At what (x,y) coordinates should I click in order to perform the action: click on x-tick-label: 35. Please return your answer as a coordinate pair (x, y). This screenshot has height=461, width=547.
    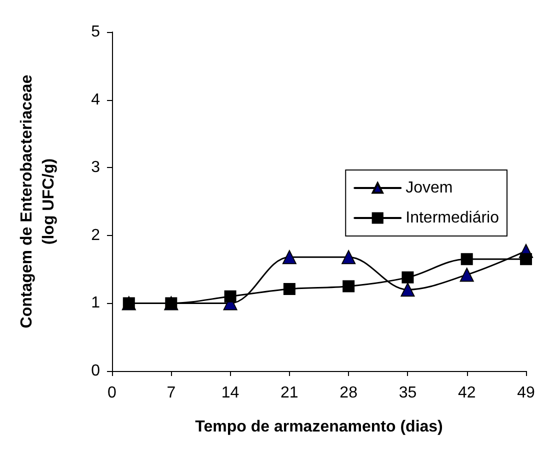
    Looking at the image, I should click on (407, 393).